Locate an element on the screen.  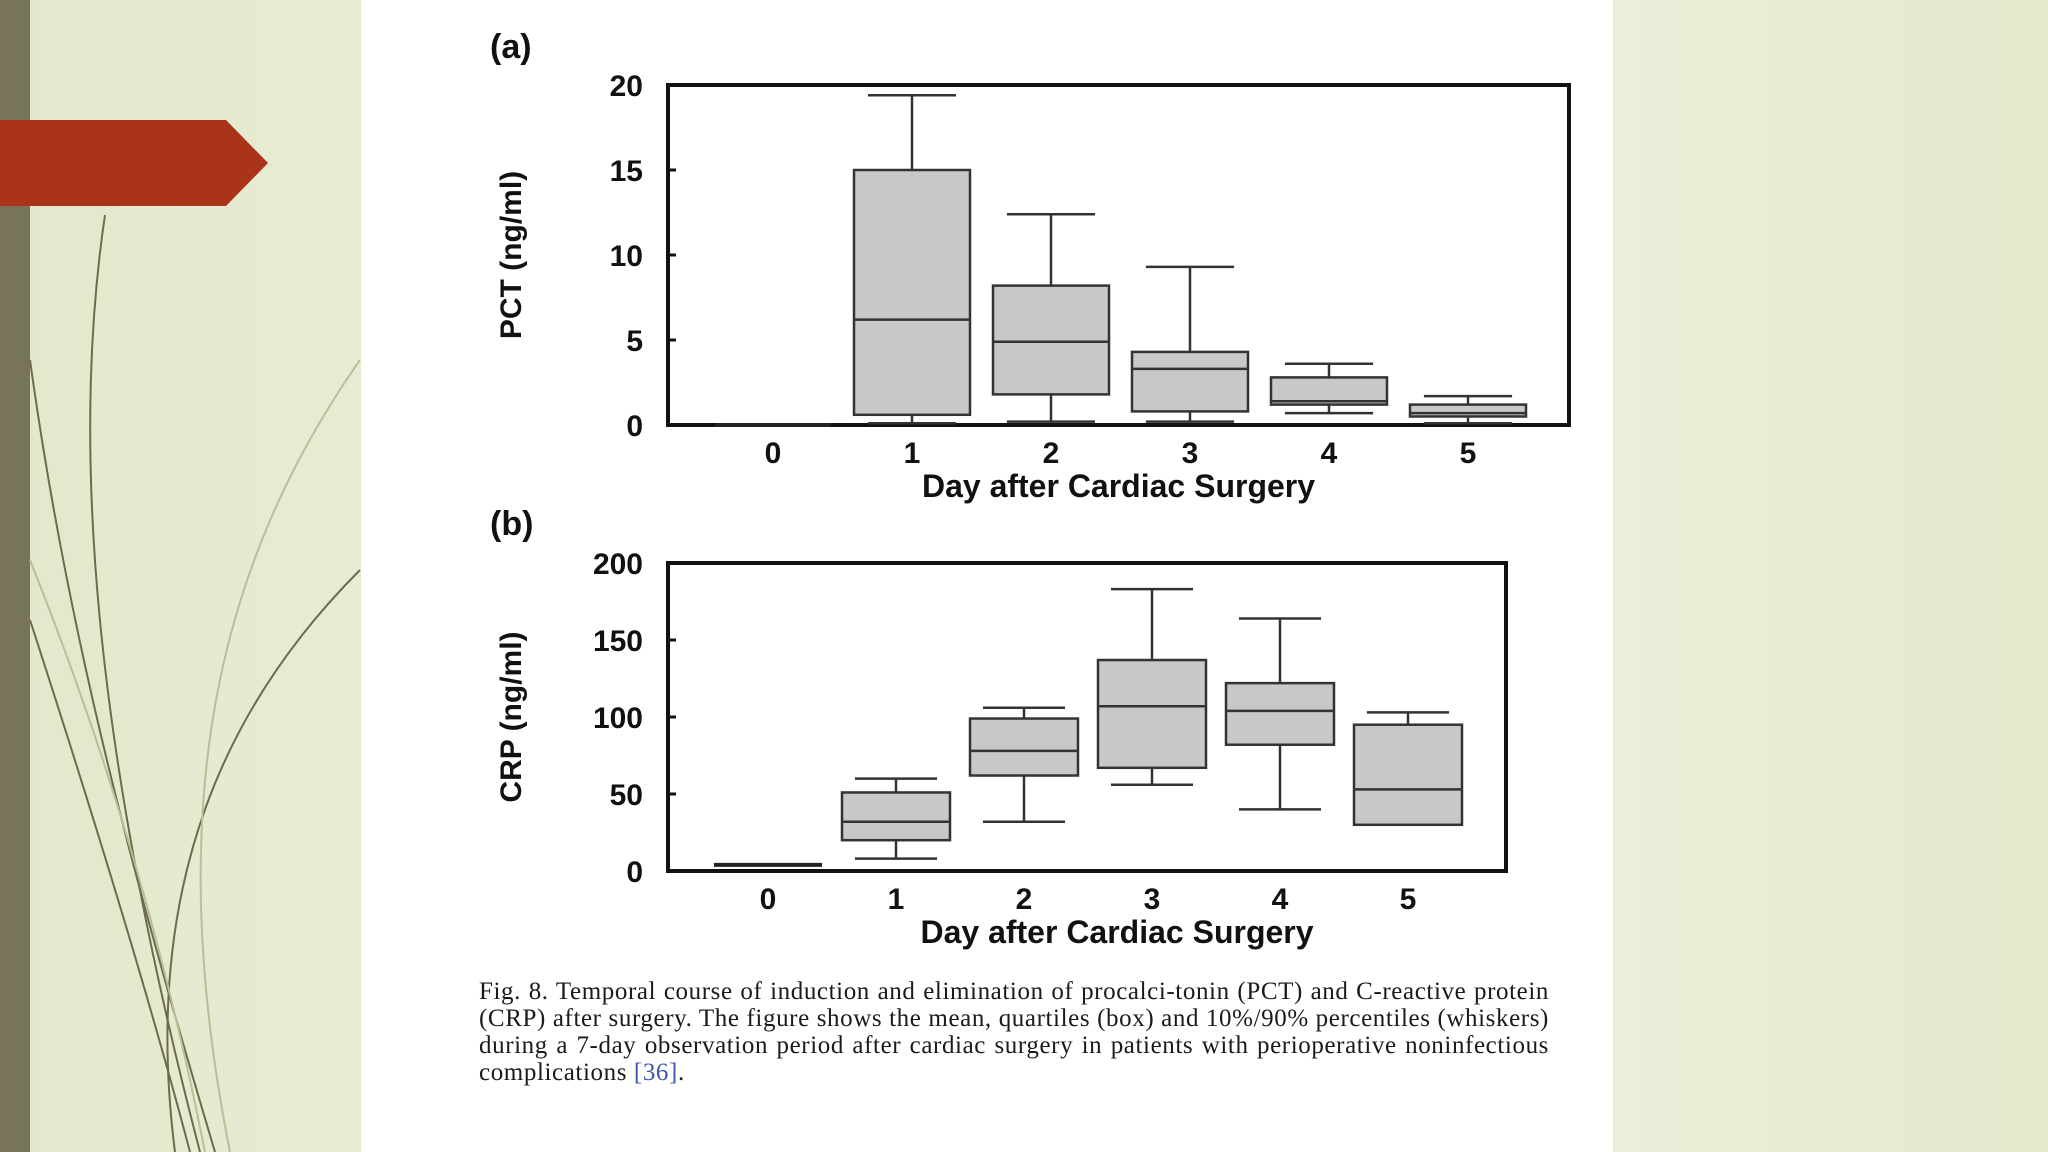
arrow-shape-body is located at coordinates (134, 163).